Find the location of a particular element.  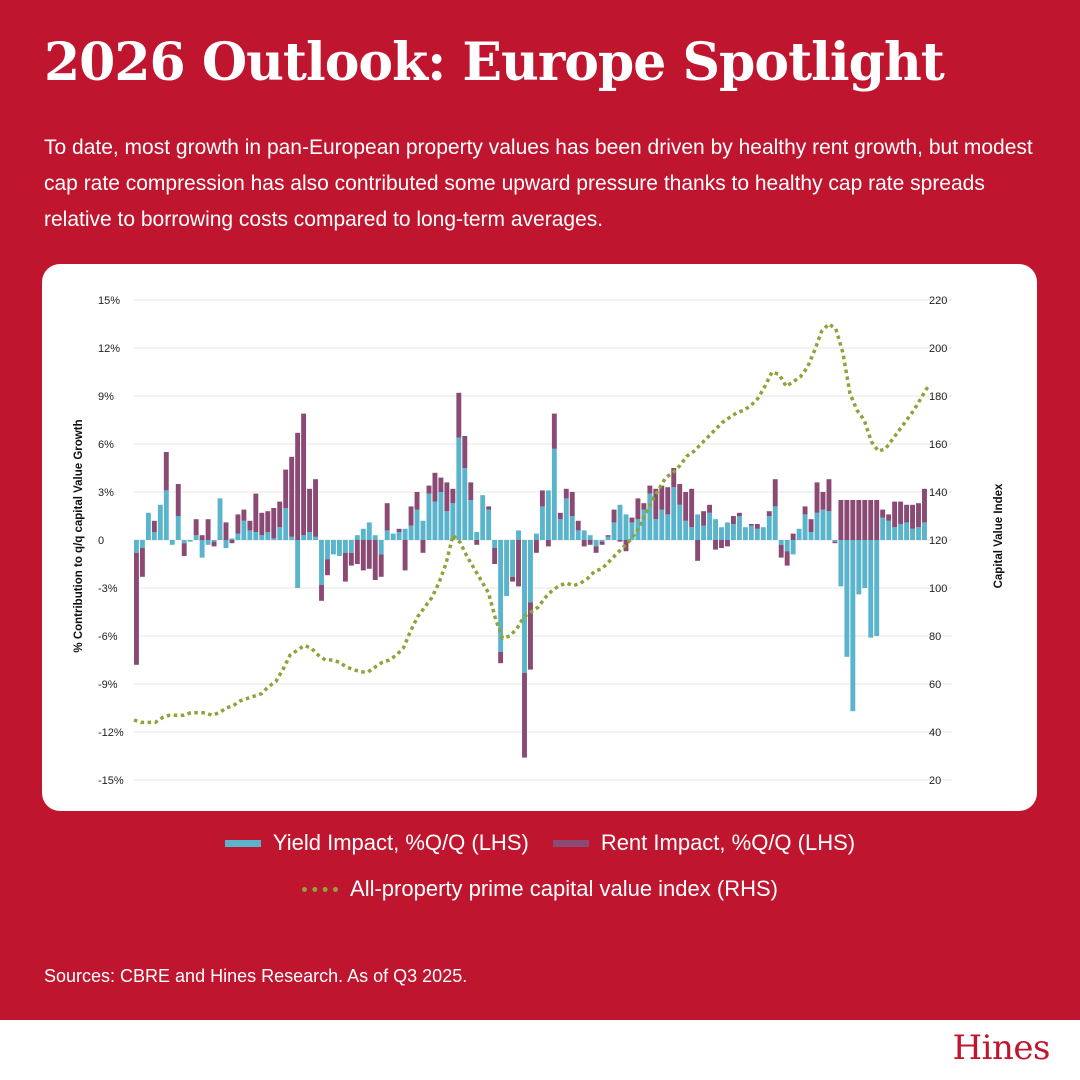

right-tick-label: 40 is located at coordinates (935, 733).